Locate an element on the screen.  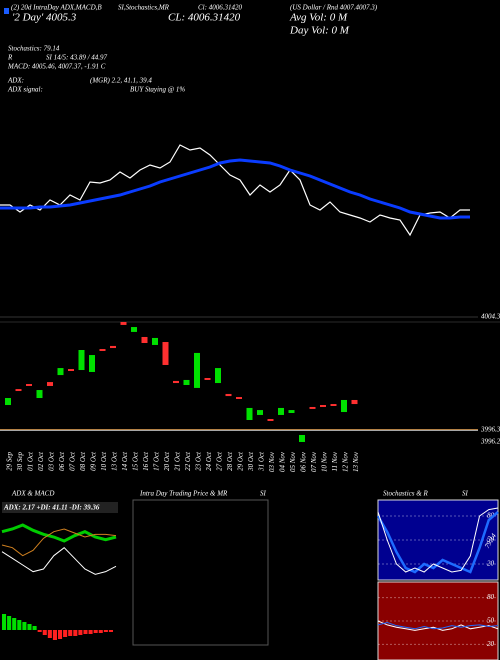
x-tick-label: 13 Nov is located at coordinates (356, 461).